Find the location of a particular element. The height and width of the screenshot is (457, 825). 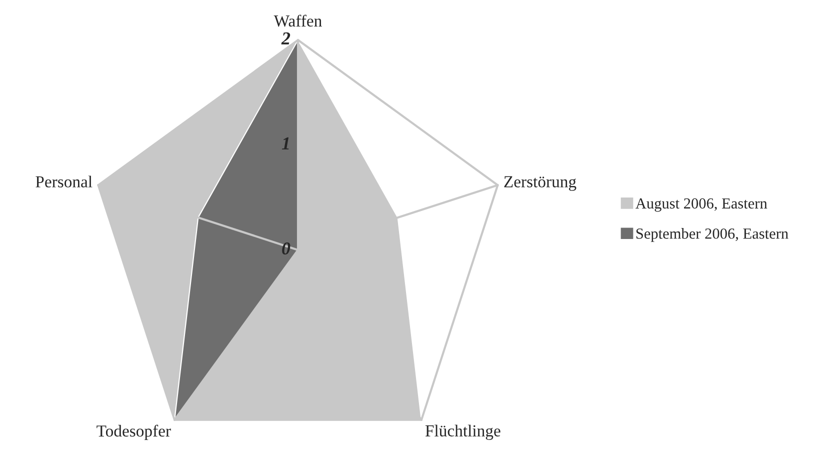

spoke-label: Personal is located at coordinates (64, 182).